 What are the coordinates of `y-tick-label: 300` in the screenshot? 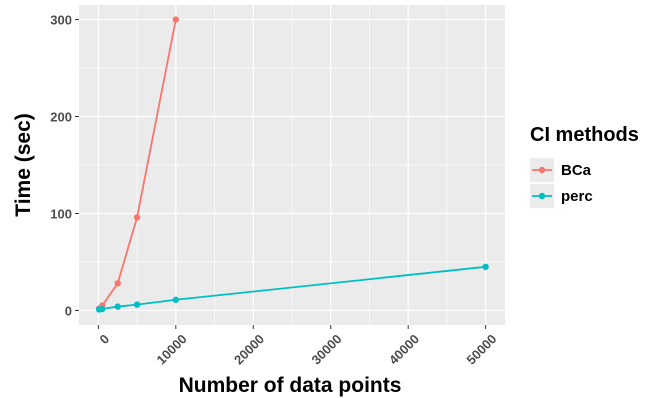 It's located at (61, 20).